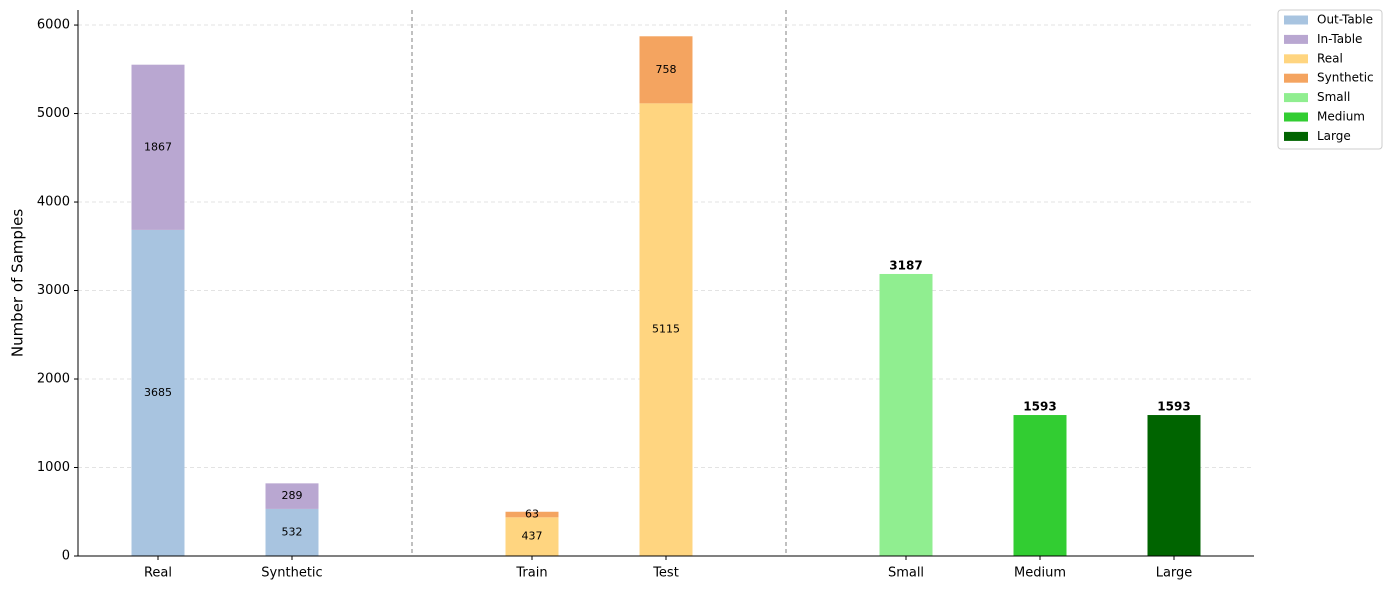 The image size is (1391, 594). I want to click on y-tick-label: 1000, so click(53, 467).